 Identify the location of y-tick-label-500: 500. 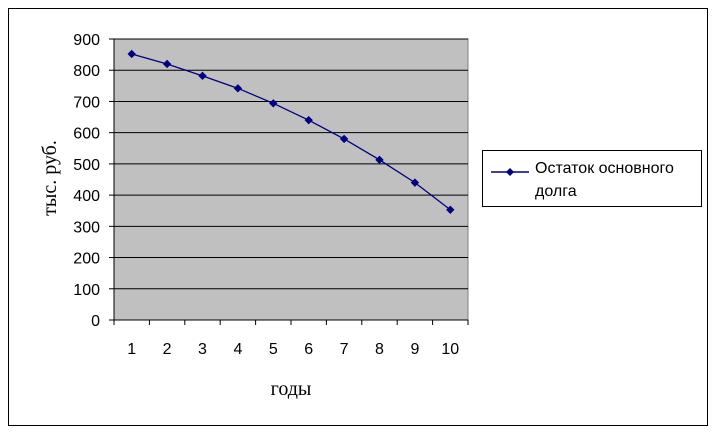
(86, 165).